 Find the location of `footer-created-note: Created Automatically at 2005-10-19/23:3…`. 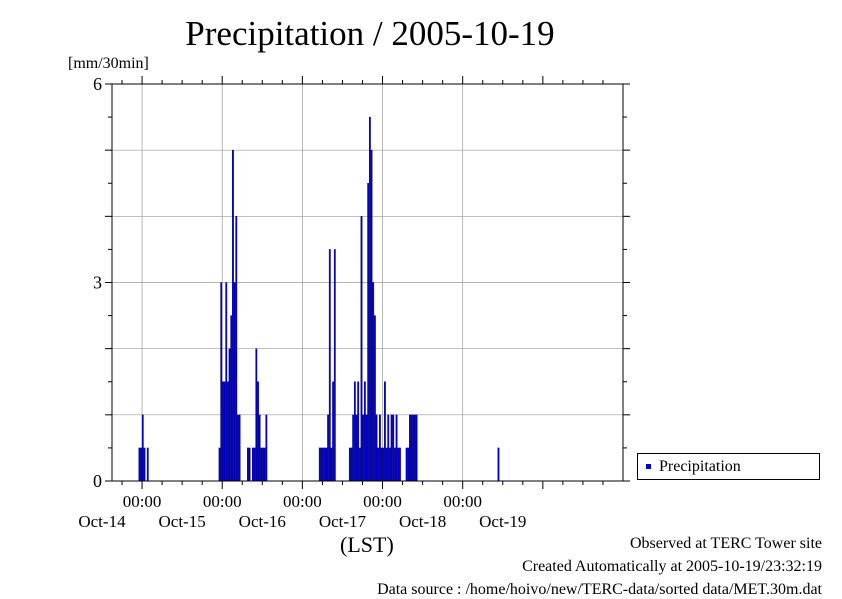

footer-created-note: Created Automatically at 2005-10-19/23:3… is located at coordinates (672, 566).